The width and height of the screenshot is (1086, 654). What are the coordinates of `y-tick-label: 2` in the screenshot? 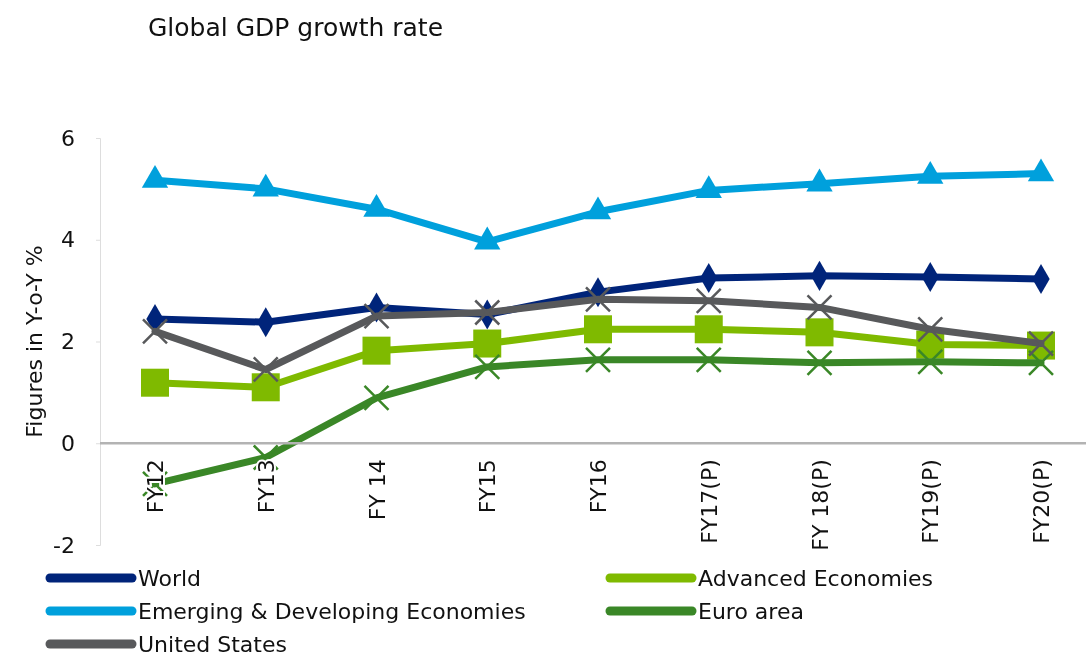 It's located at (68, 342).